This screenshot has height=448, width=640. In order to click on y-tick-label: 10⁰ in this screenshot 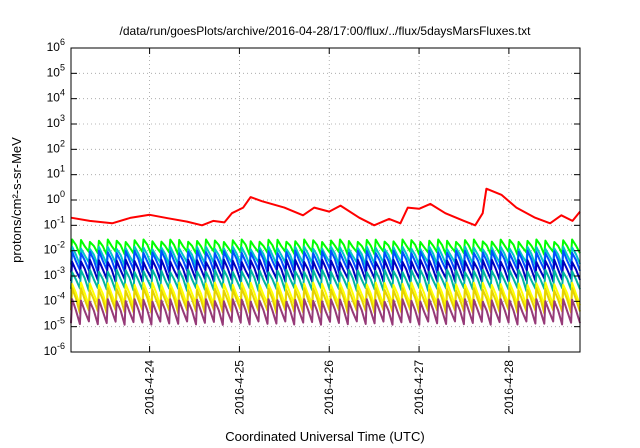, I will do `click(56, 197)`.